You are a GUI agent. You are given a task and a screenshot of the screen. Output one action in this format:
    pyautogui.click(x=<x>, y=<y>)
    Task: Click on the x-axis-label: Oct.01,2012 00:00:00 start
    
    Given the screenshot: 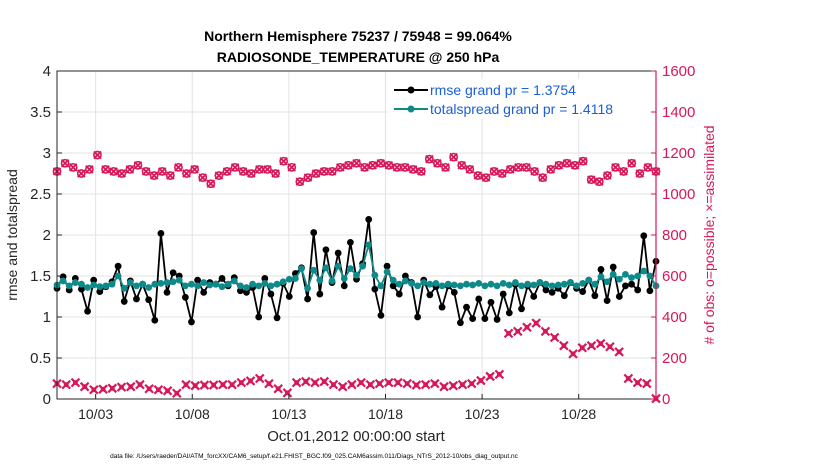 What is the action you would take?
    pyautogui.click(x=356, y=436)
    